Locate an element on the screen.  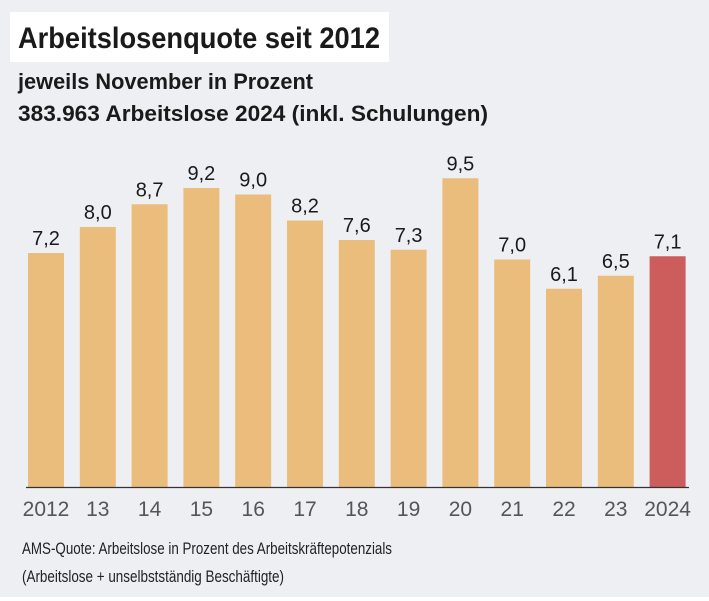
value-label-13: 8,0 is located at coordinates (98, 213).